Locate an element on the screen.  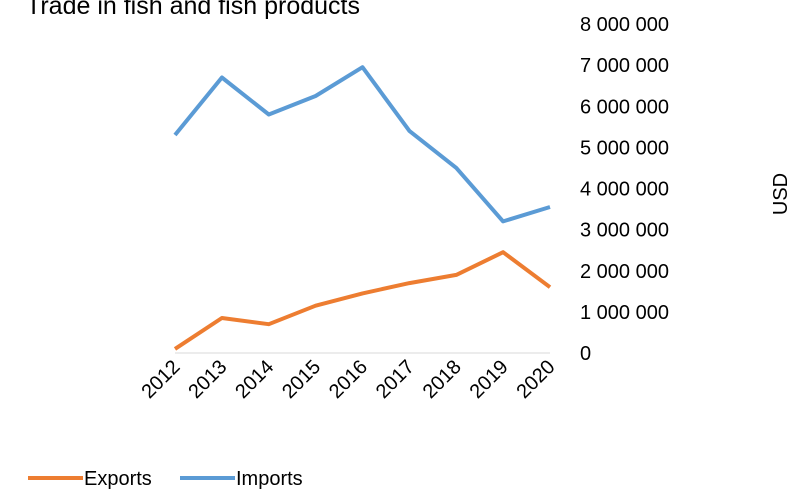
y-tick-label: 7 000 000 is located at coordinates (624, 66).